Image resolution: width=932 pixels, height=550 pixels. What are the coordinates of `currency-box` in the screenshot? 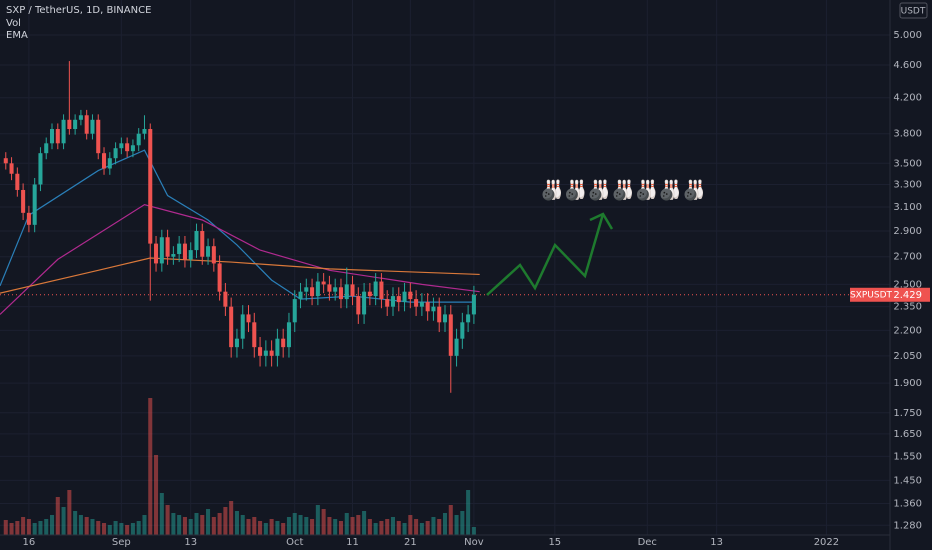 It's located at (913, 10).